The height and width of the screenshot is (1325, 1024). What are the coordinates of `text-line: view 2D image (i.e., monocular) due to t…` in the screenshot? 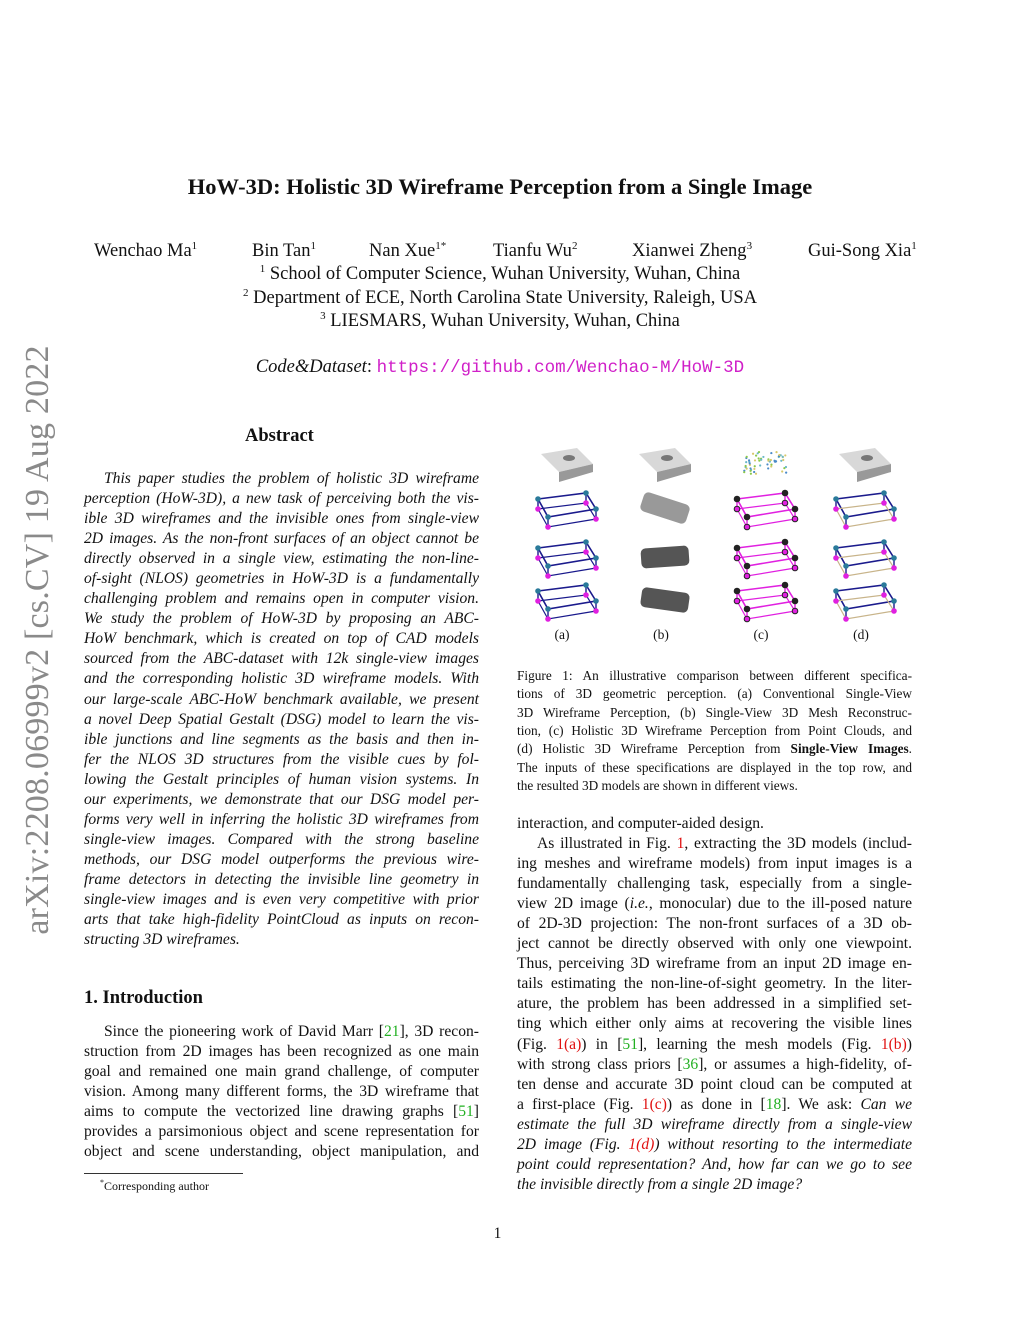 It's located at (714, 904).